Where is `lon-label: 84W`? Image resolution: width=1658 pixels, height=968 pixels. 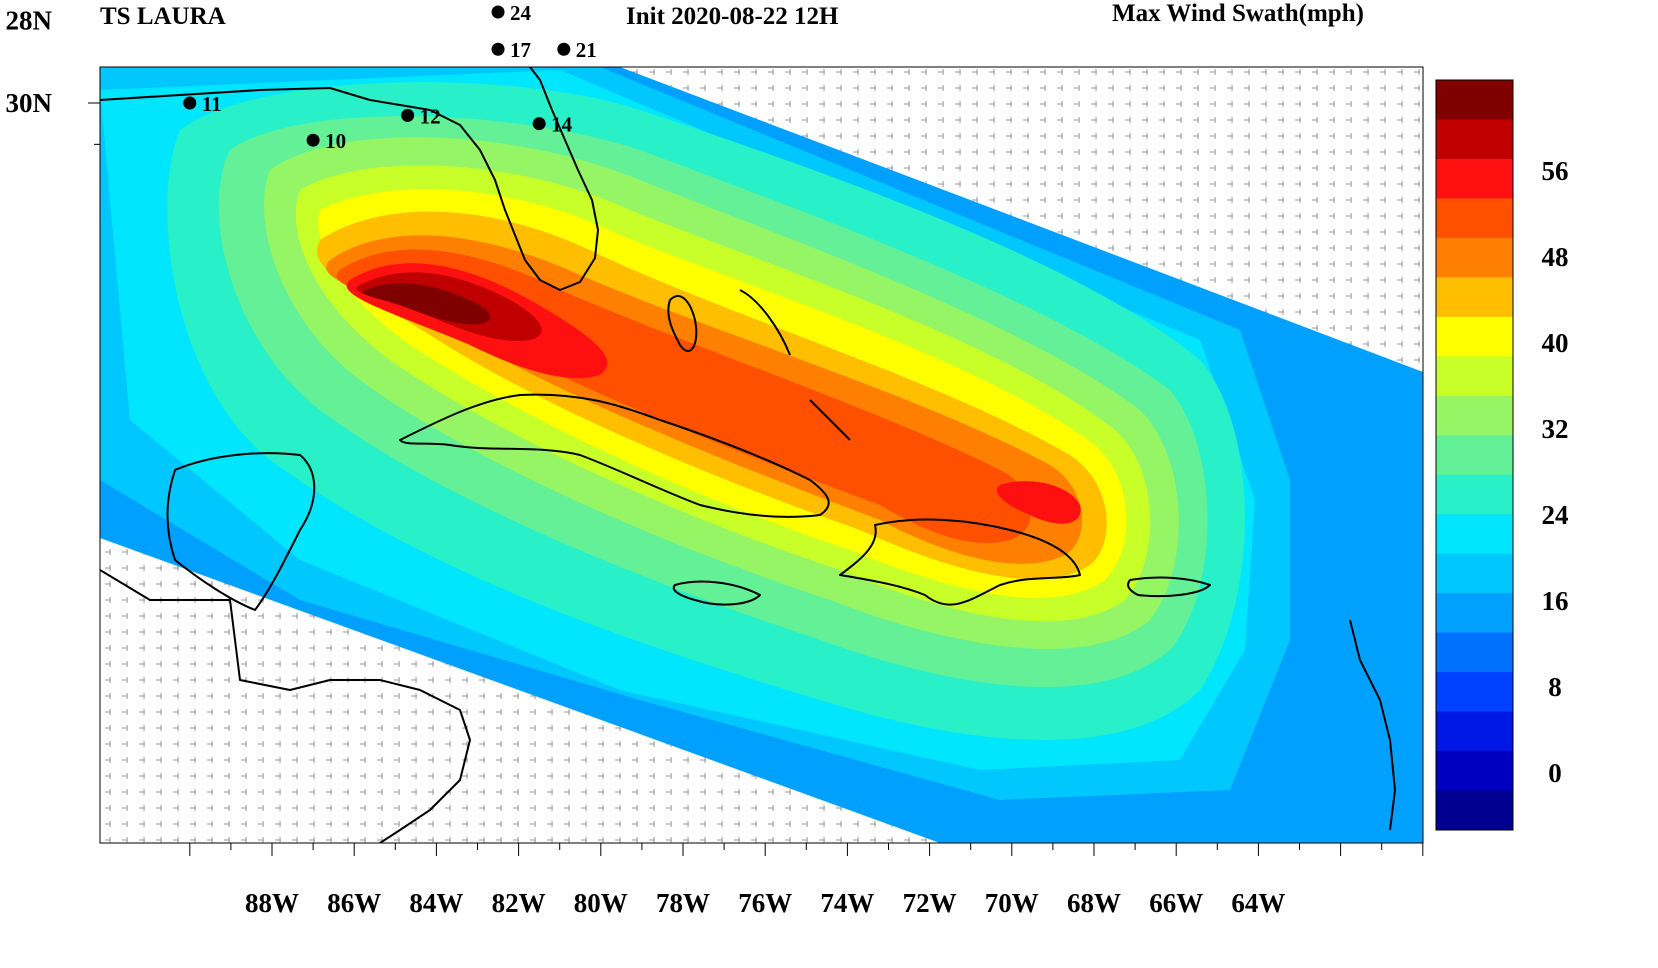 lon-label: 84W is located at coordinates (436, 903).